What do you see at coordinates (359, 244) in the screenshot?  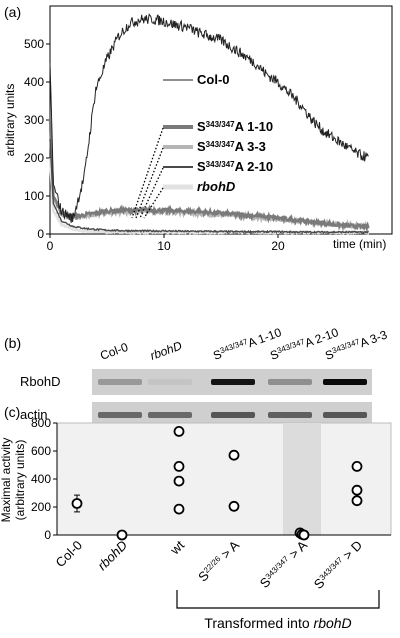 I see `panel-a-x-axis-title: time (min)` at bounding box center [359, 244].